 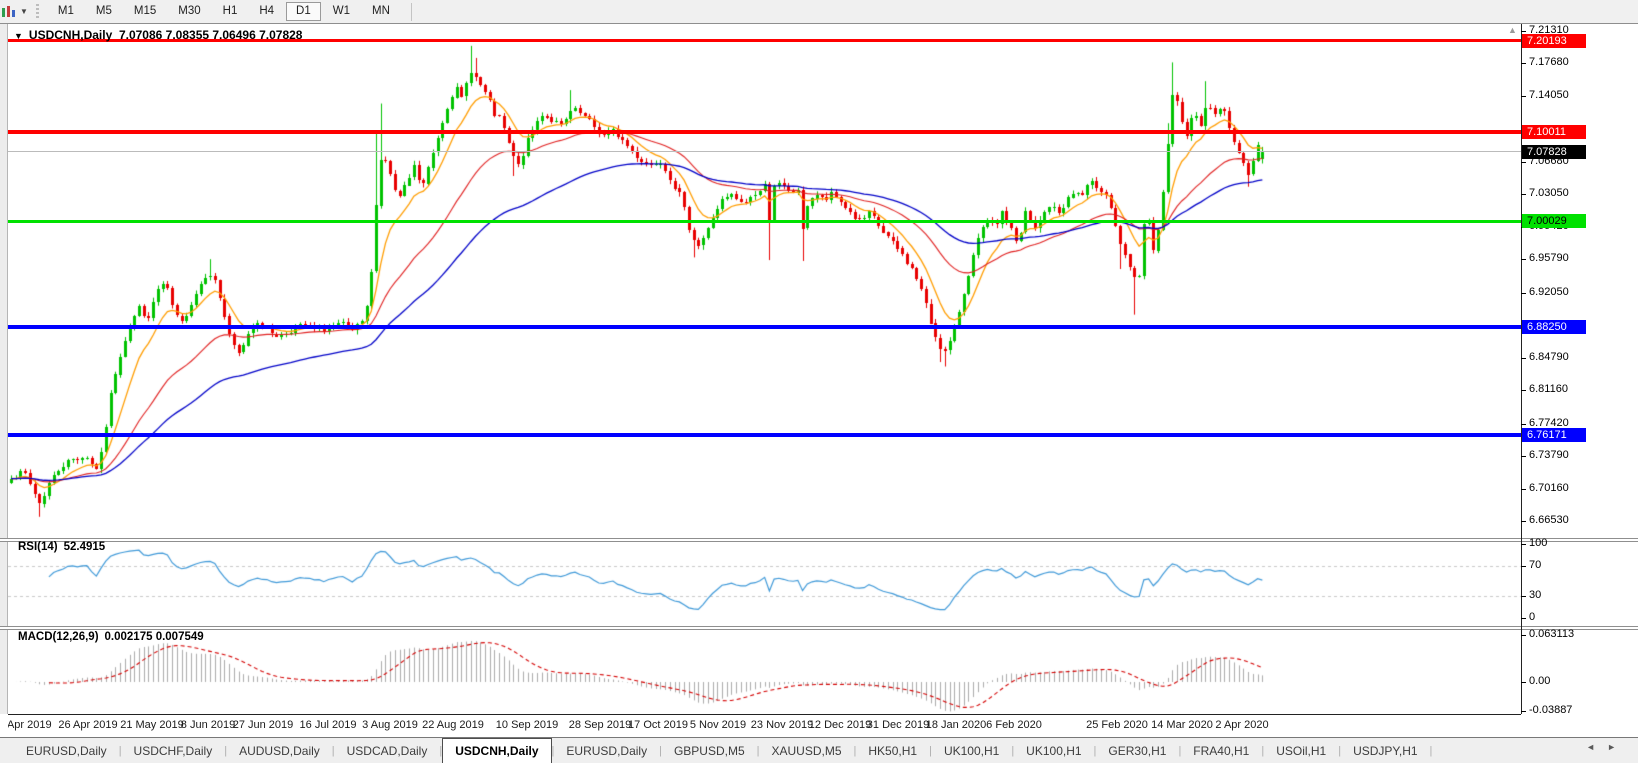 I want to click on date-label: 28 Sep 2019, so click(x=600, y=725).